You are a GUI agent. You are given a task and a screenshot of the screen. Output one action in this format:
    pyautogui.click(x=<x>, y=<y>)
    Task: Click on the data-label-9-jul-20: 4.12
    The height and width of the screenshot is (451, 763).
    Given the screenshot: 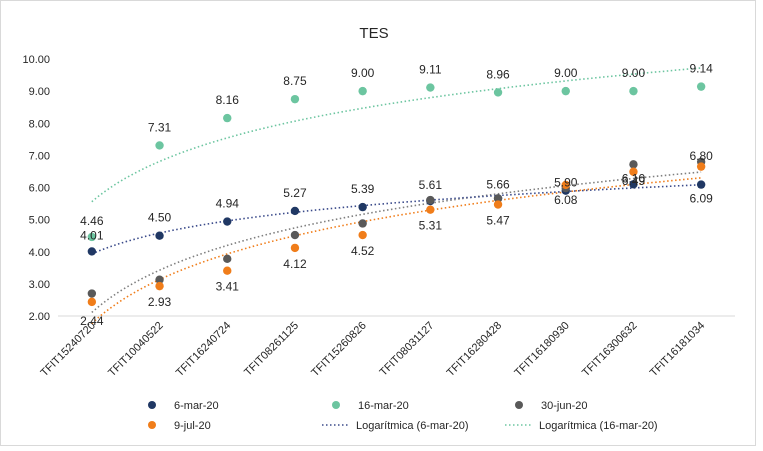 What is the action you would take?
    pyautogui.click(x=295, y=264)
    